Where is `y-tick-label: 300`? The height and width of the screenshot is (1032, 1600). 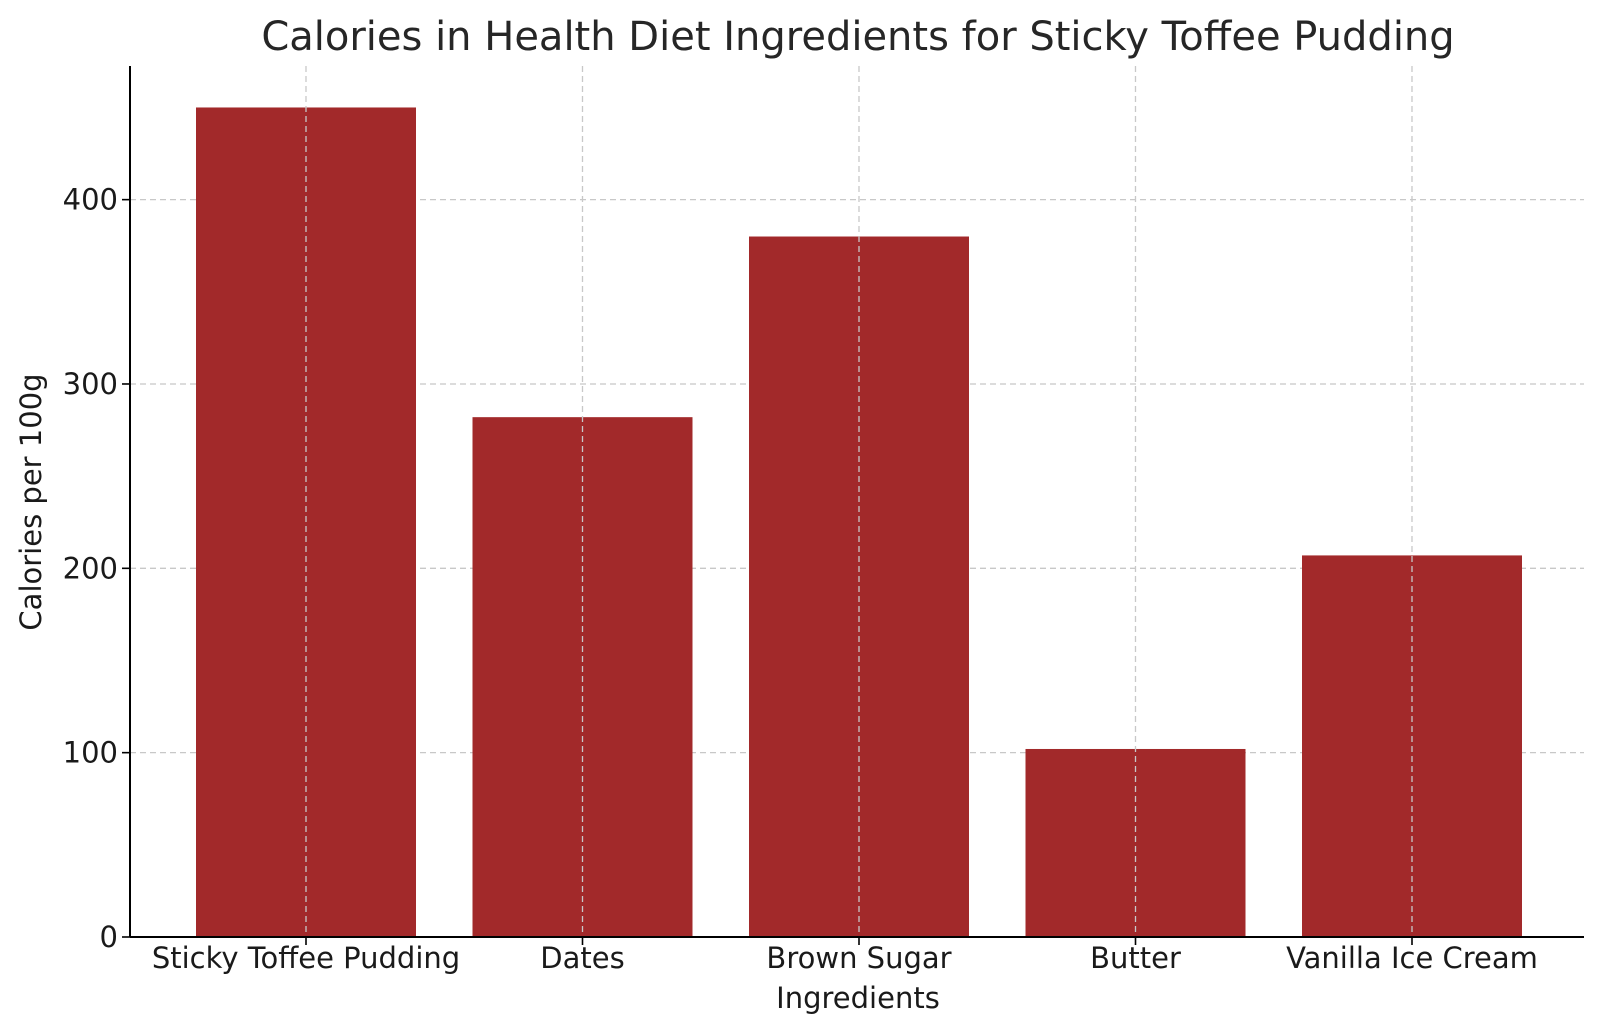 y-tick-label: 300 is located at coordinates (90, 384).